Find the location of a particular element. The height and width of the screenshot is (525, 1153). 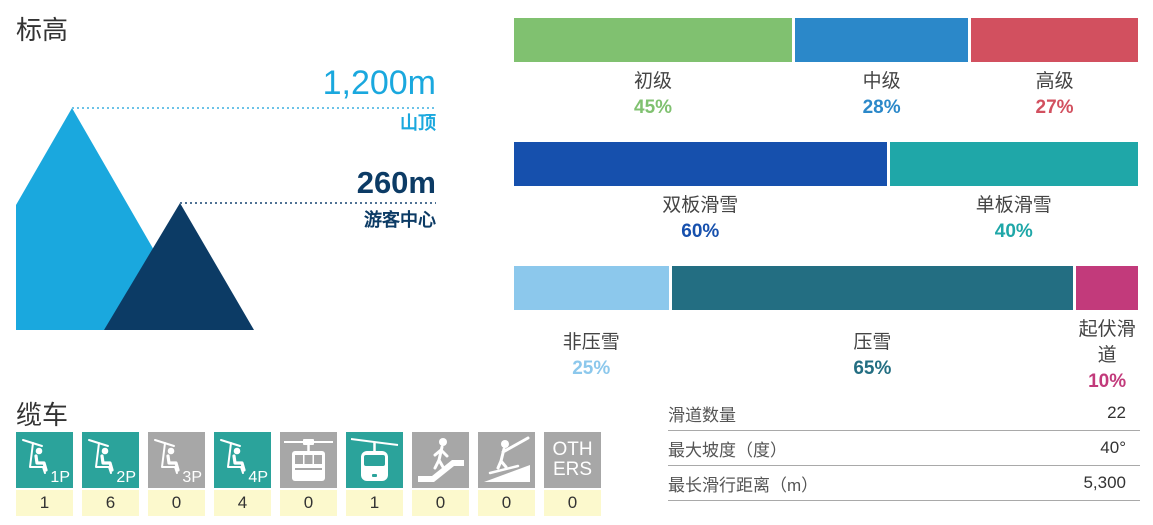

lift-type-label: 1P is located at coordinates (60, 477).